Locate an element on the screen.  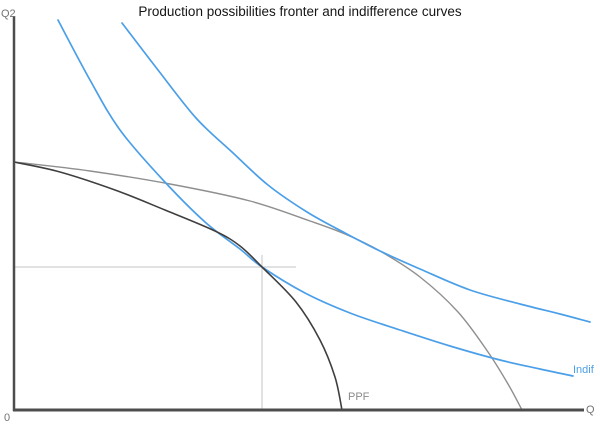
origin-label: 0 is located at coordinates (7, 418).